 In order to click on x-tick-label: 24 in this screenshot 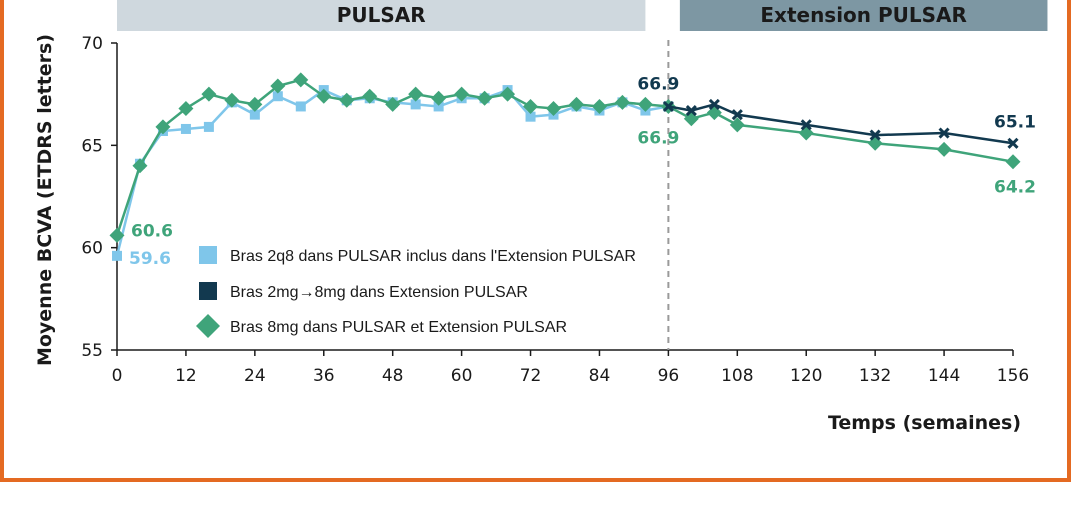, I will do `click(255, 376)`.